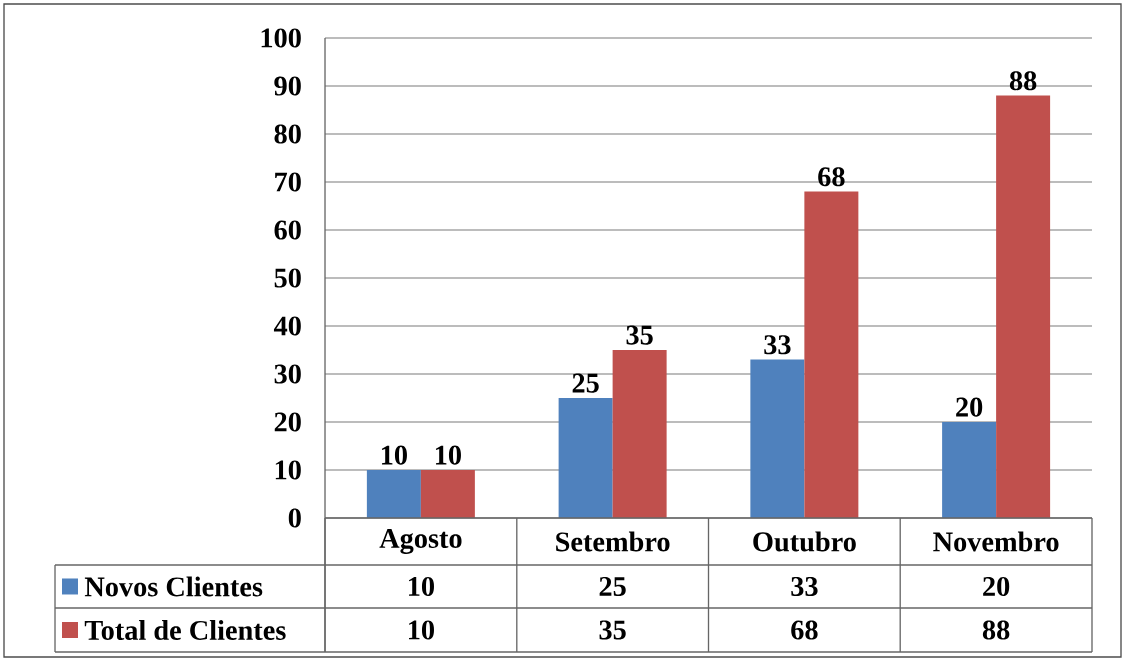 This screenshot has width=1125, height=661. Describe the element at coordinates (287, 230) in the screenshot. I see `y-tick-label: 60` at that location.